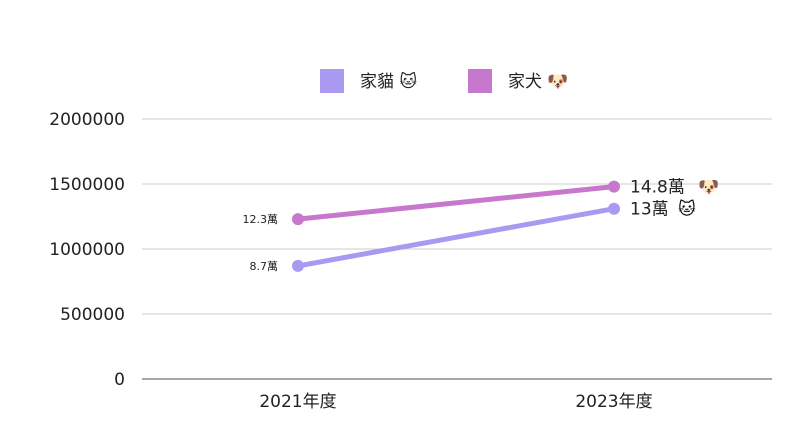  Describe the element at coordinates (261, 219) in the screenshot. I see `data-label: 12.3萬` at that location.